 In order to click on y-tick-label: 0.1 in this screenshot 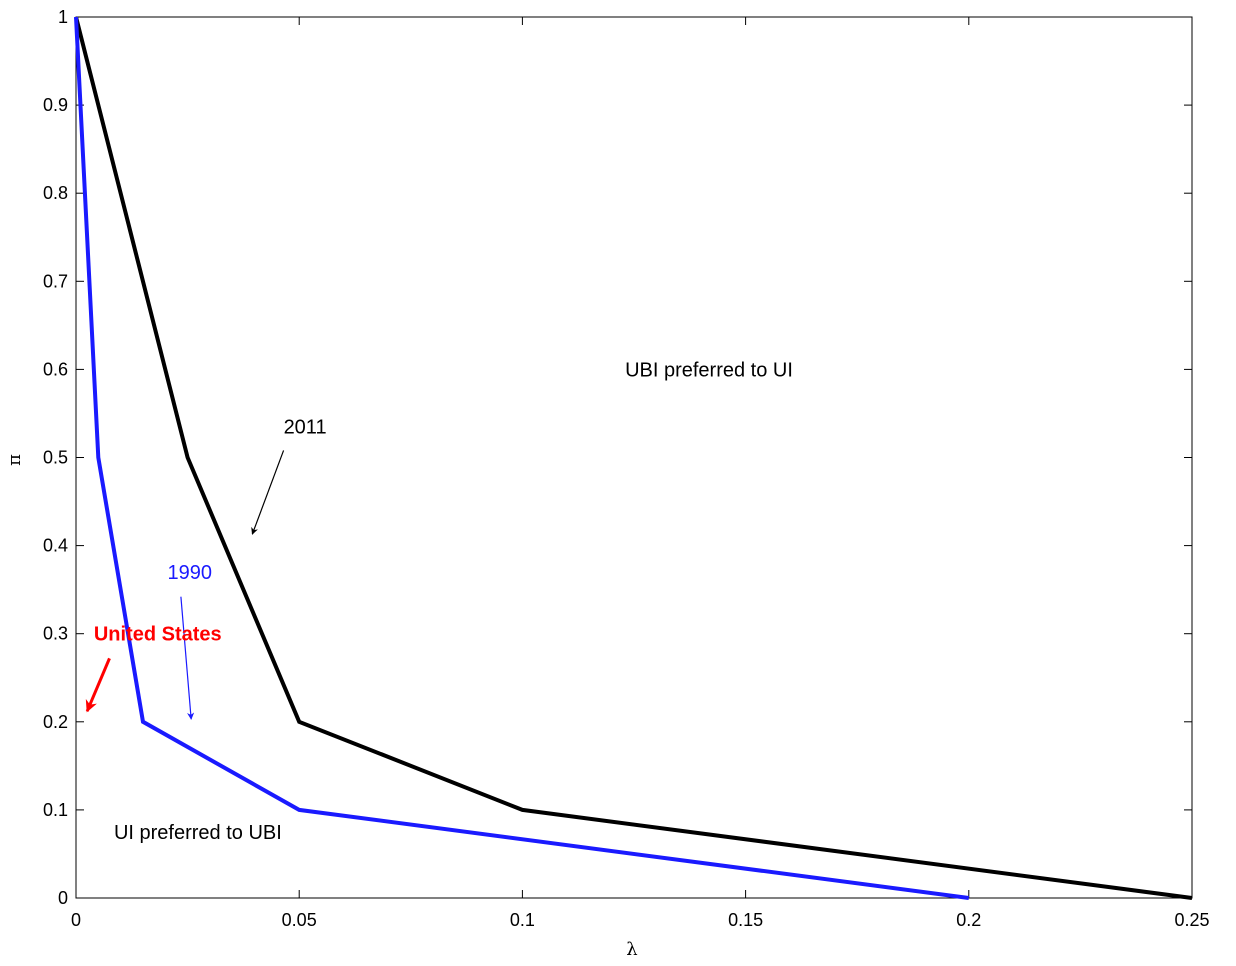, I will do `click(55, 810)`.